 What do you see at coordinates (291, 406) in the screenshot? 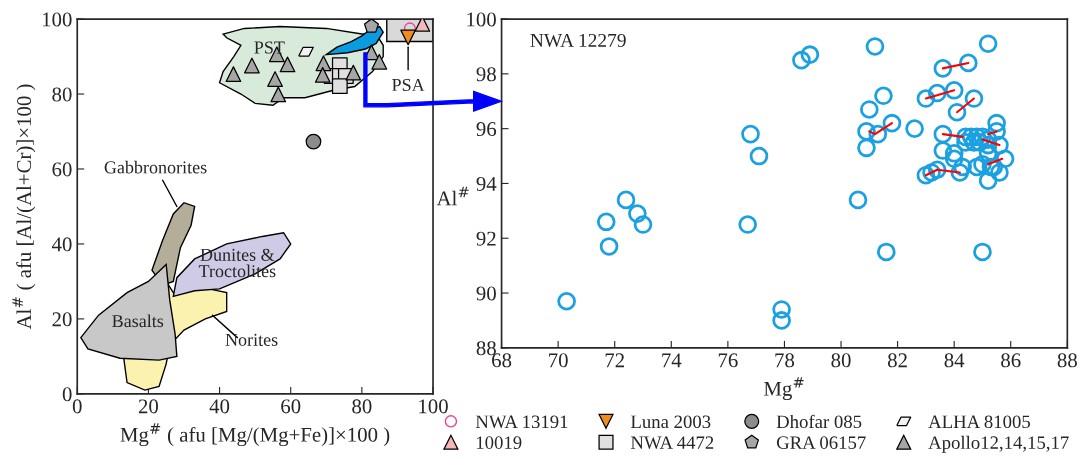
I see `x-tick-label: 60` at bounding box center [291, 406].